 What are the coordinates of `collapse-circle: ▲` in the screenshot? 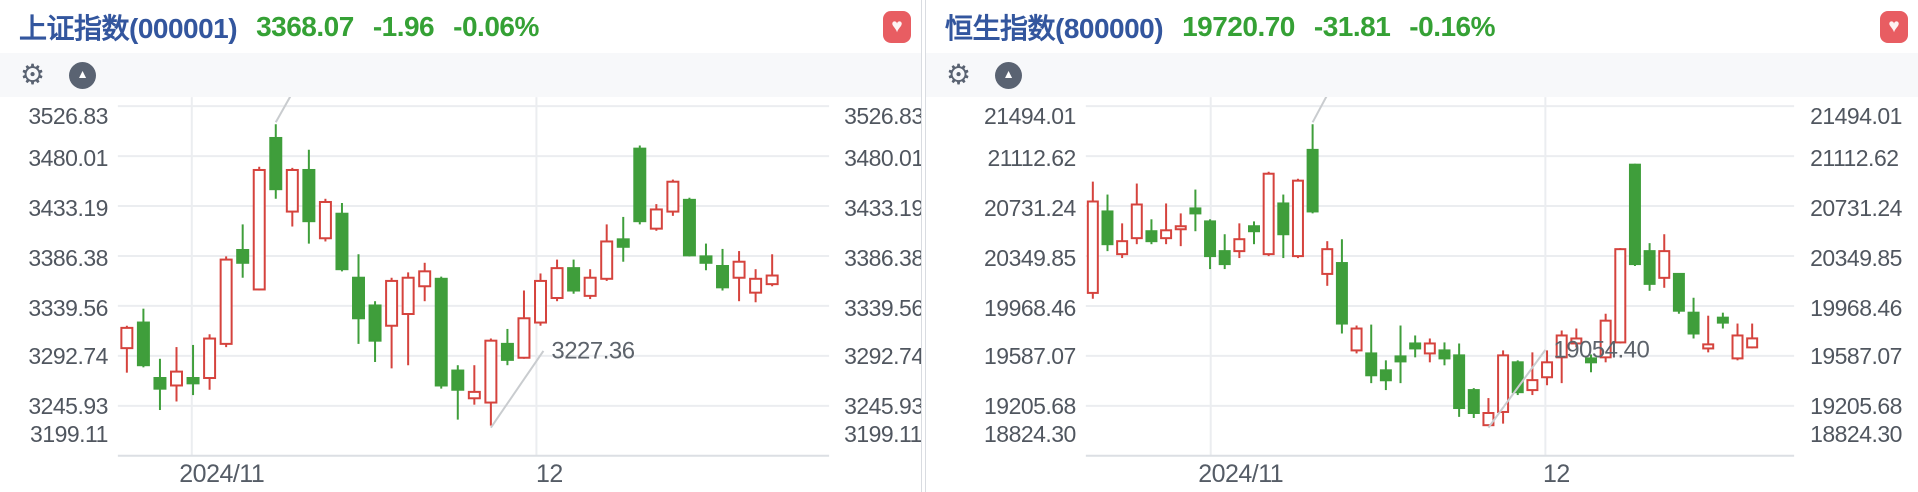 It's located at (83, 75).